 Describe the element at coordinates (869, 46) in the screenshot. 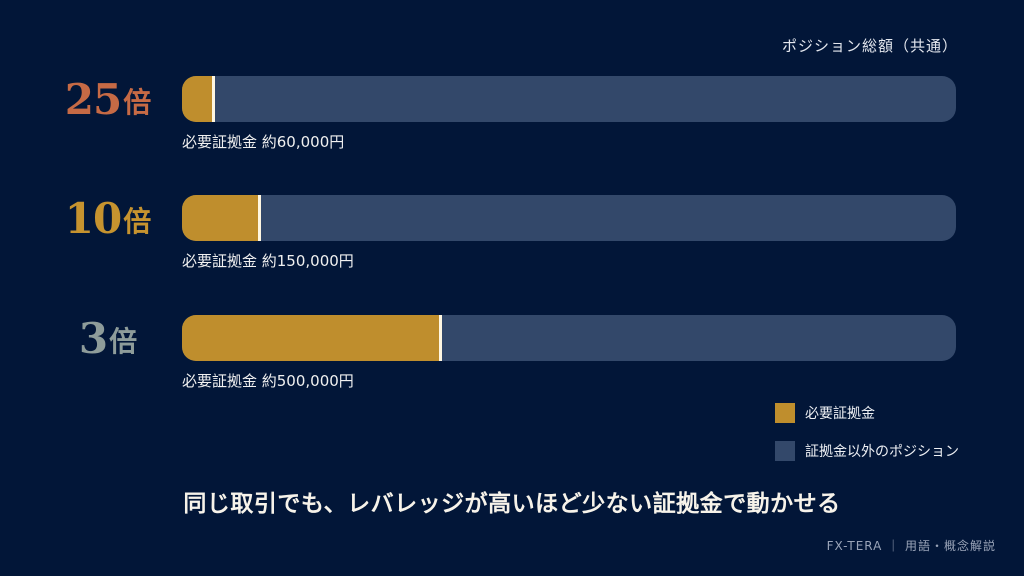

I see `position-total-label: ポジション総額（共通）` at that location.